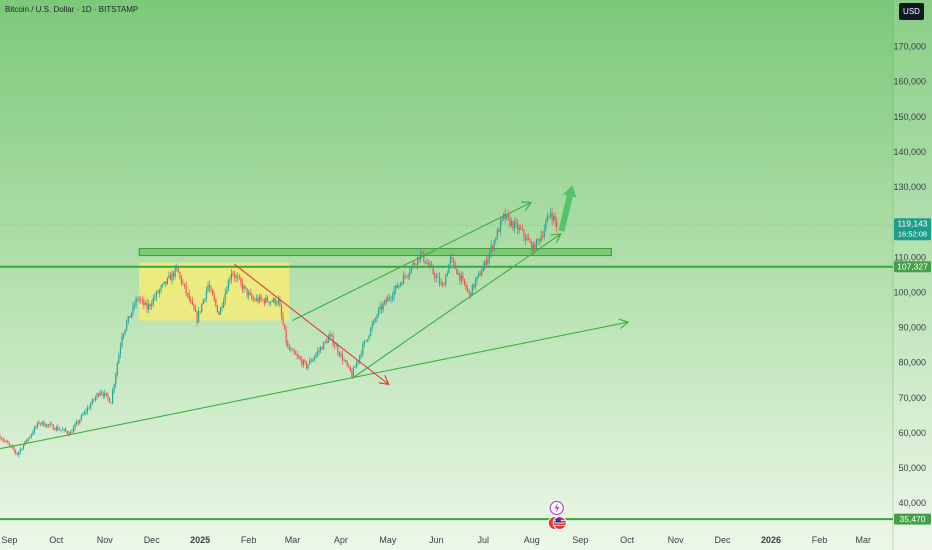 The image size is (932, 550). I want to click on currency-button: USD, so click(911, 11).